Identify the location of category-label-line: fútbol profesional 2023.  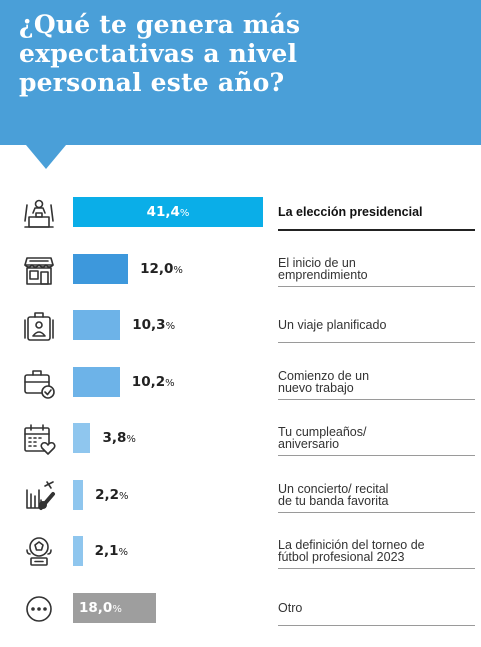
(341, 557).